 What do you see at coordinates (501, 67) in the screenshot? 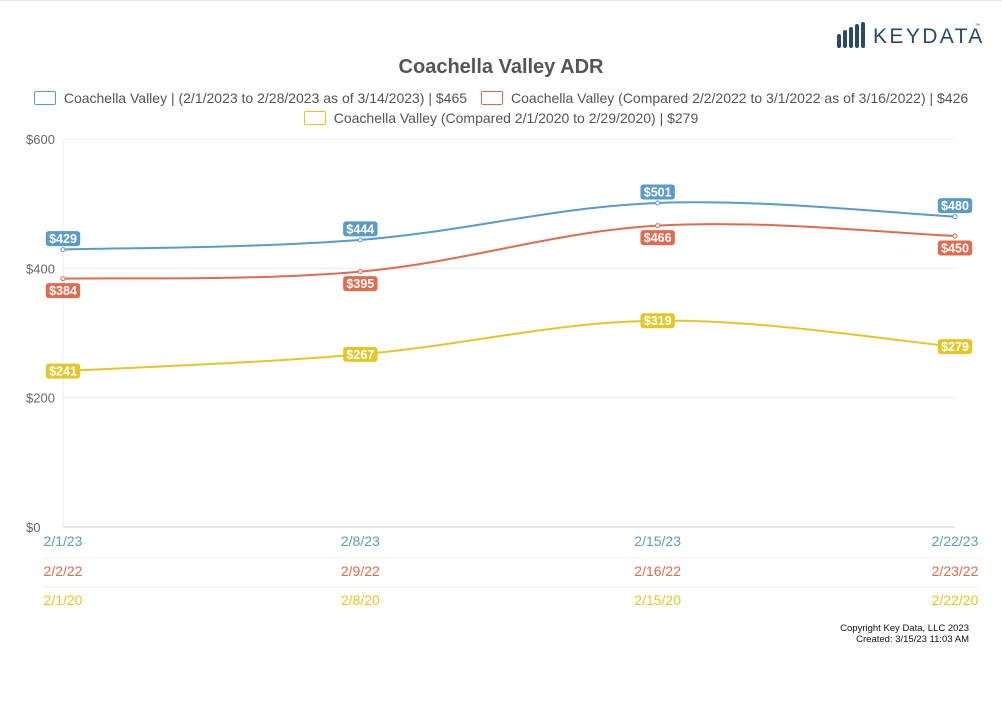
I see `chart-title: Coachella Valley ADR` at bounding box center [501, 67].